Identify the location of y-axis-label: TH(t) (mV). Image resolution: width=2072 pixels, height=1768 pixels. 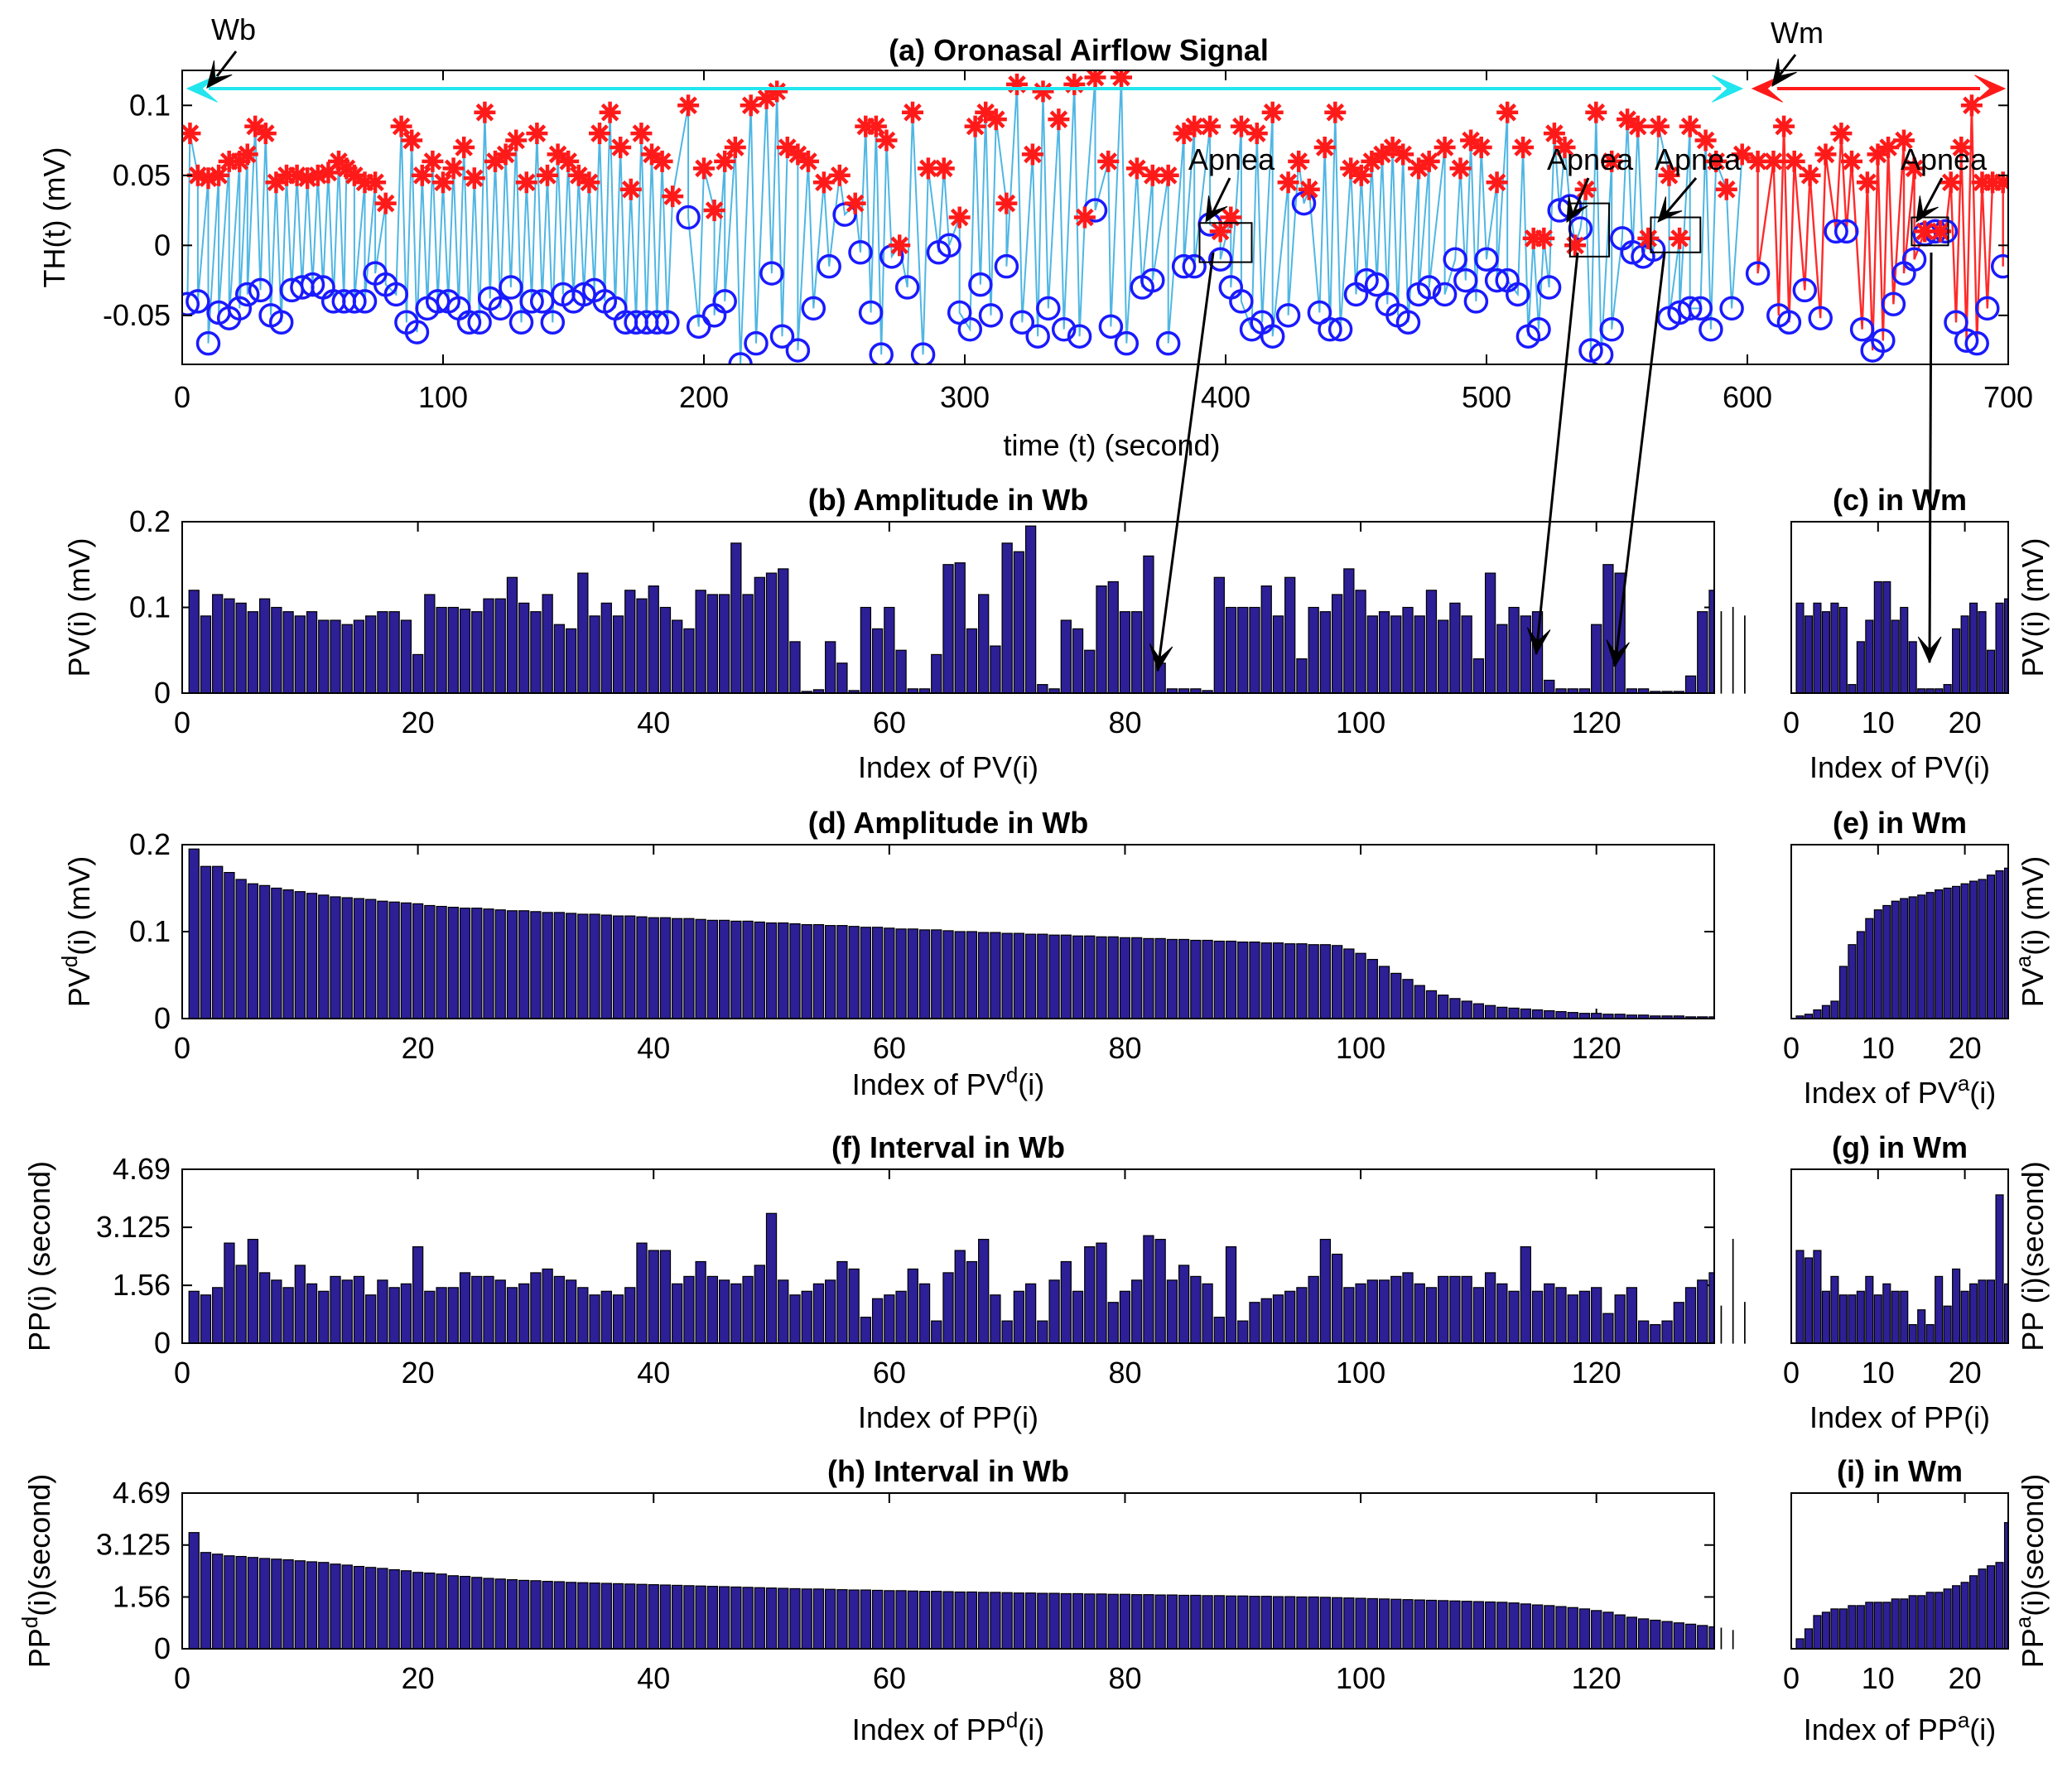
(54, 217).